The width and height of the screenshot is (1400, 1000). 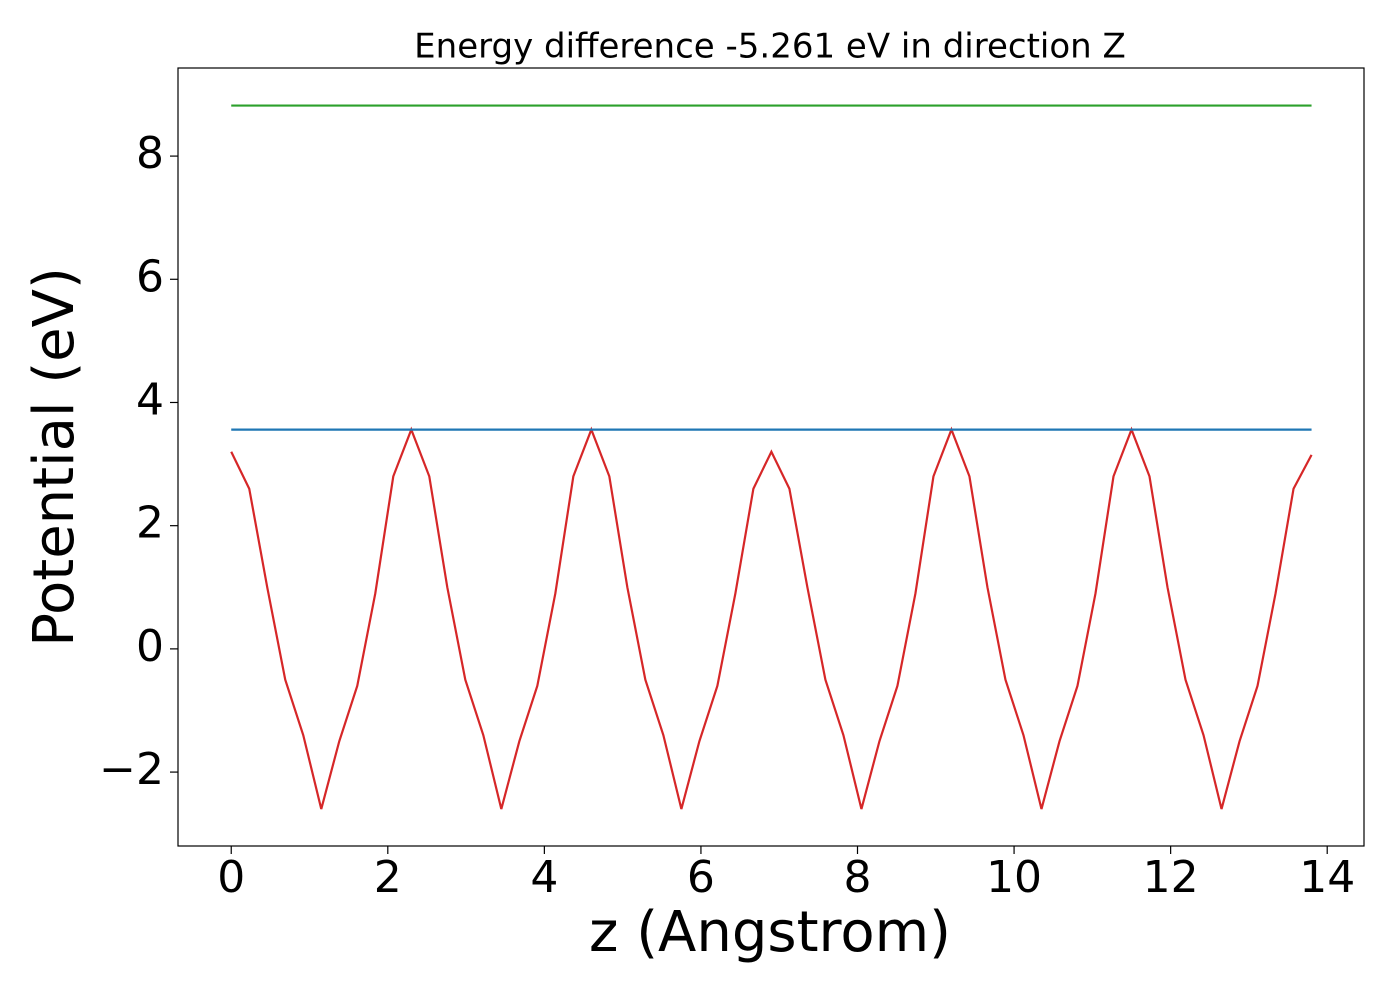 What do you see at coordinates (231, 877) in the screenshot?
I see `x-tick-label: 0` at bounding box center [231, 877].